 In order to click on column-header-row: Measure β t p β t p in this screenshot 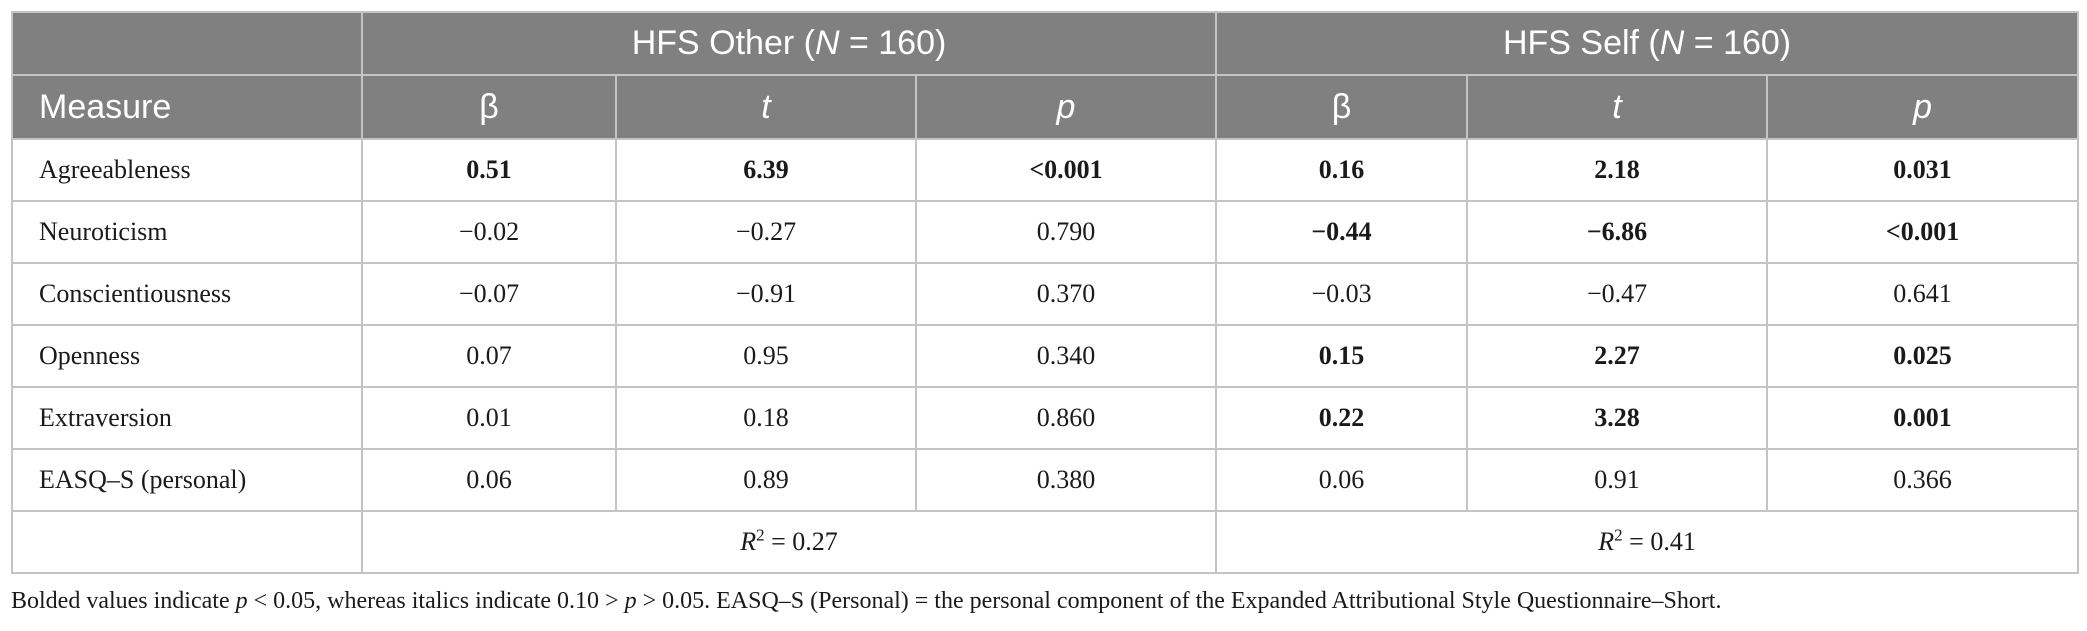, I will do `click(1045, 107)`.